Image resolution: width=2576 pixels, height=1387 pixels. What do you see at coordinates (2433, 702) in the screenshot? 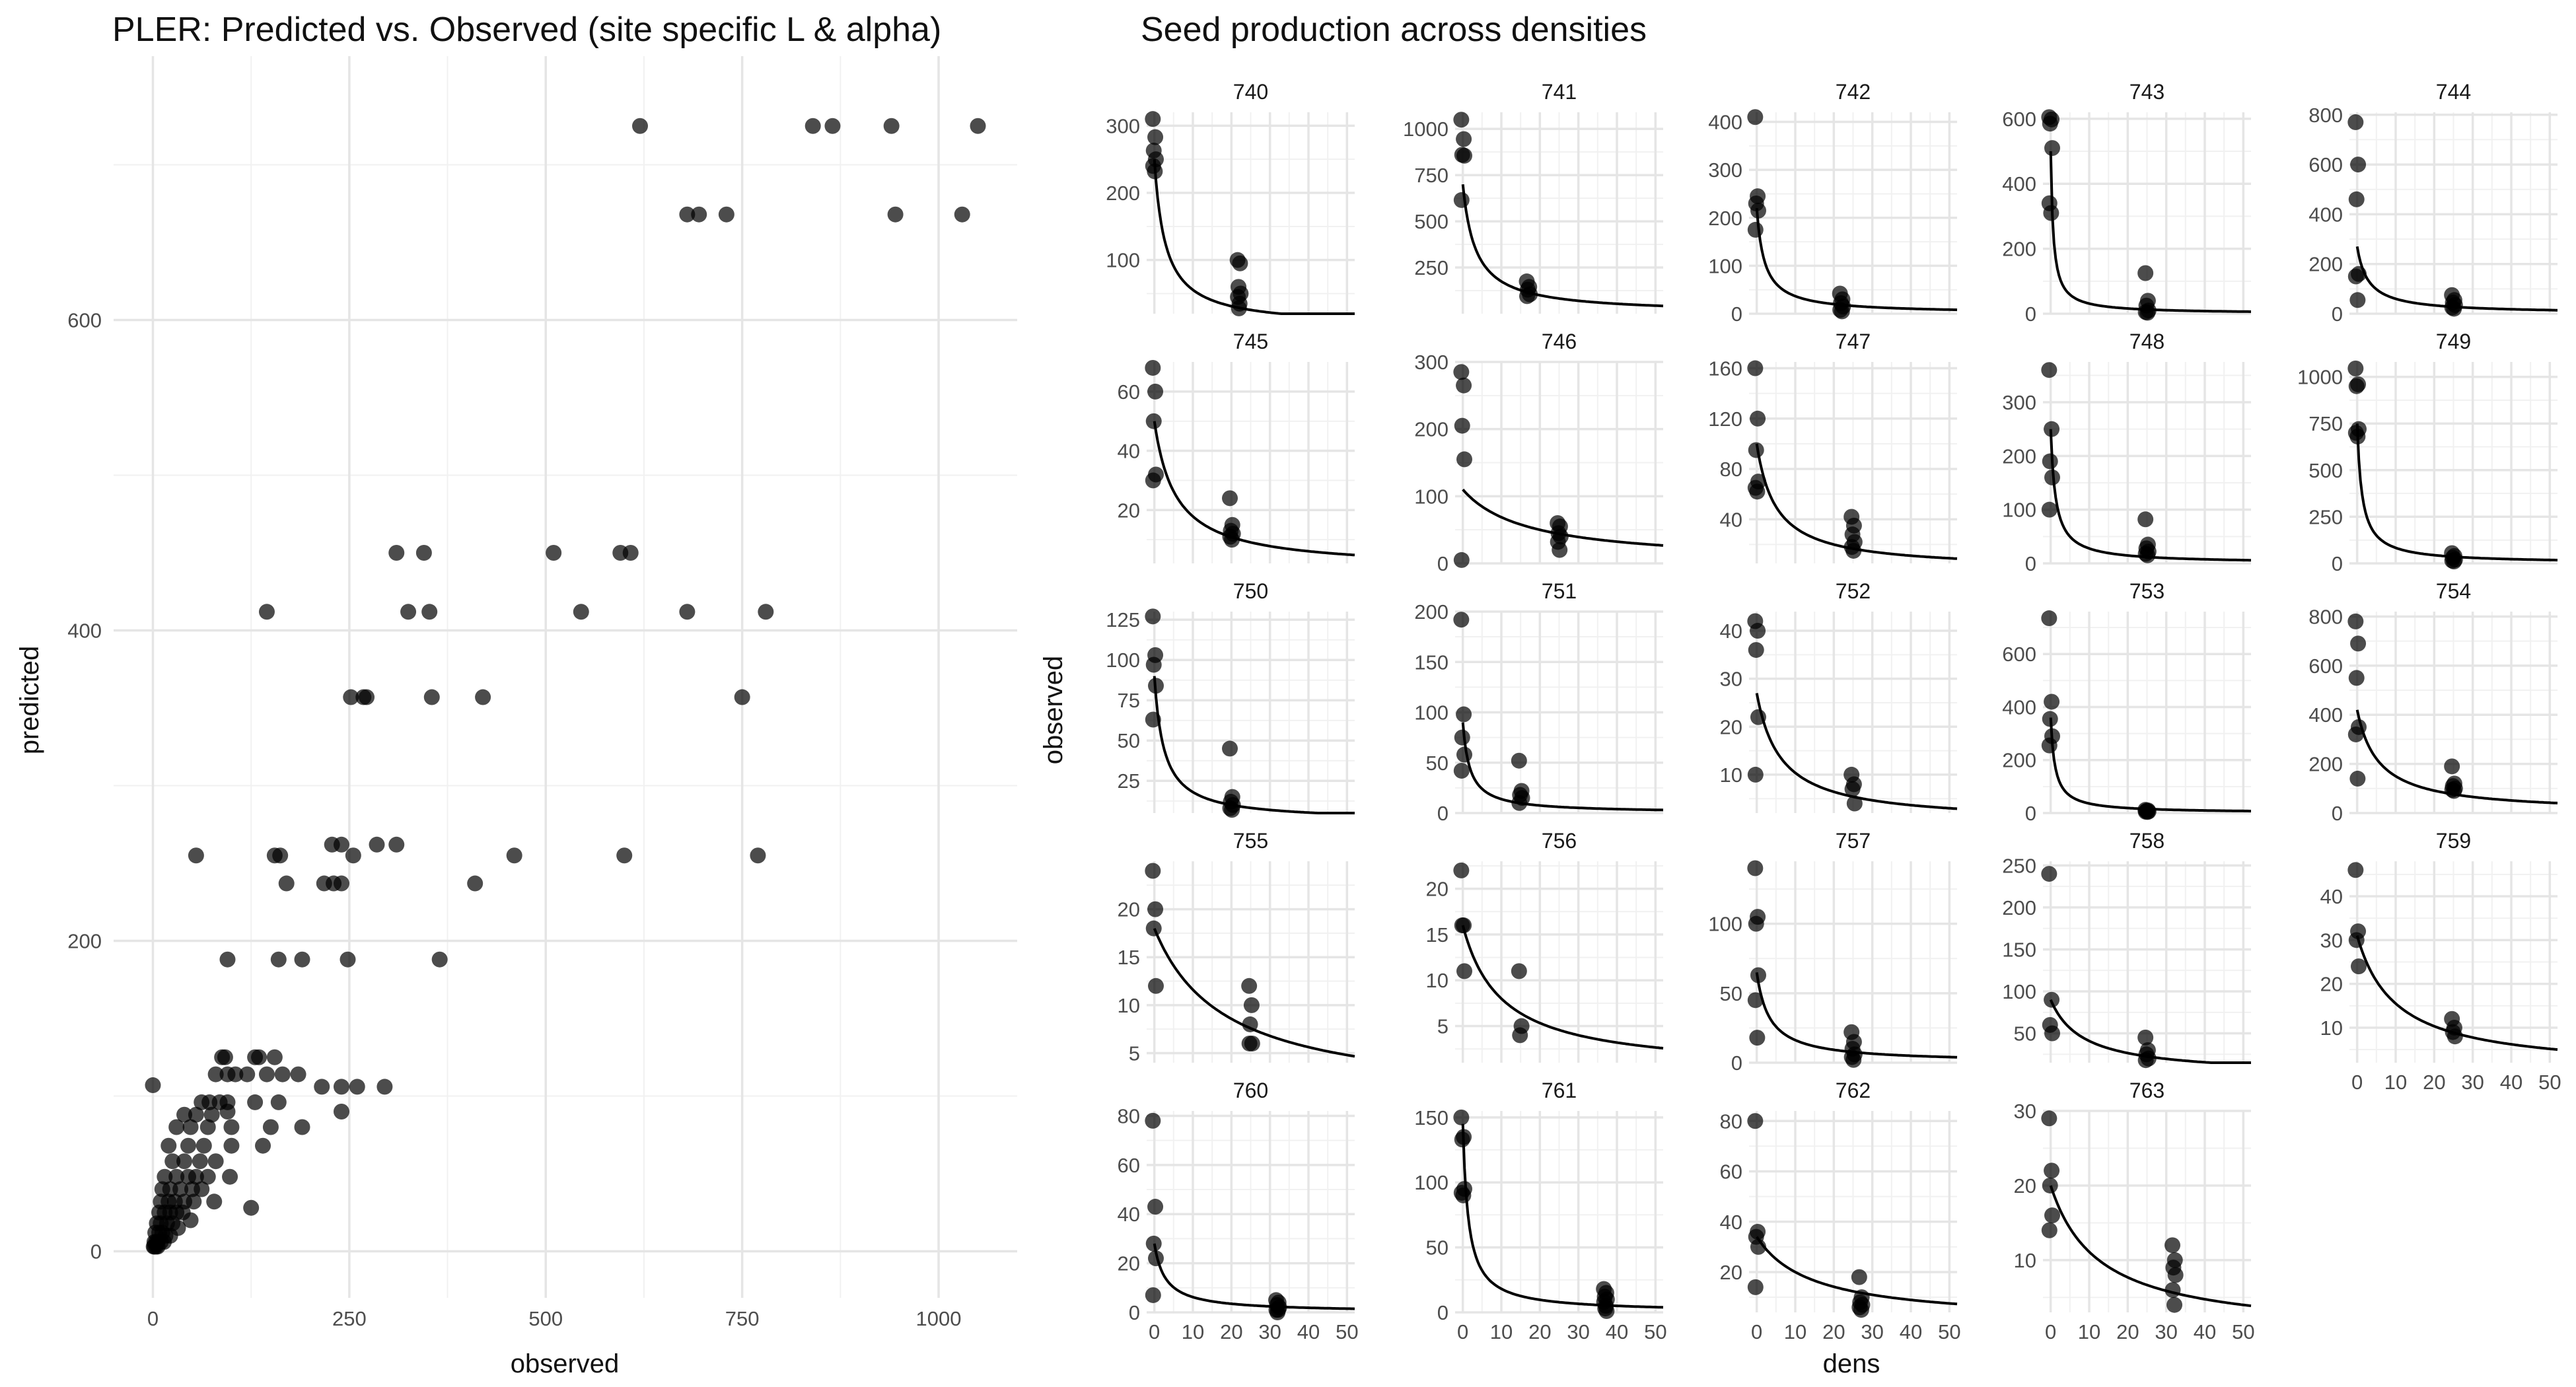
I see `facet-panel-754: 754 0 200 400 600 800` at bounding box center [2433, 702].